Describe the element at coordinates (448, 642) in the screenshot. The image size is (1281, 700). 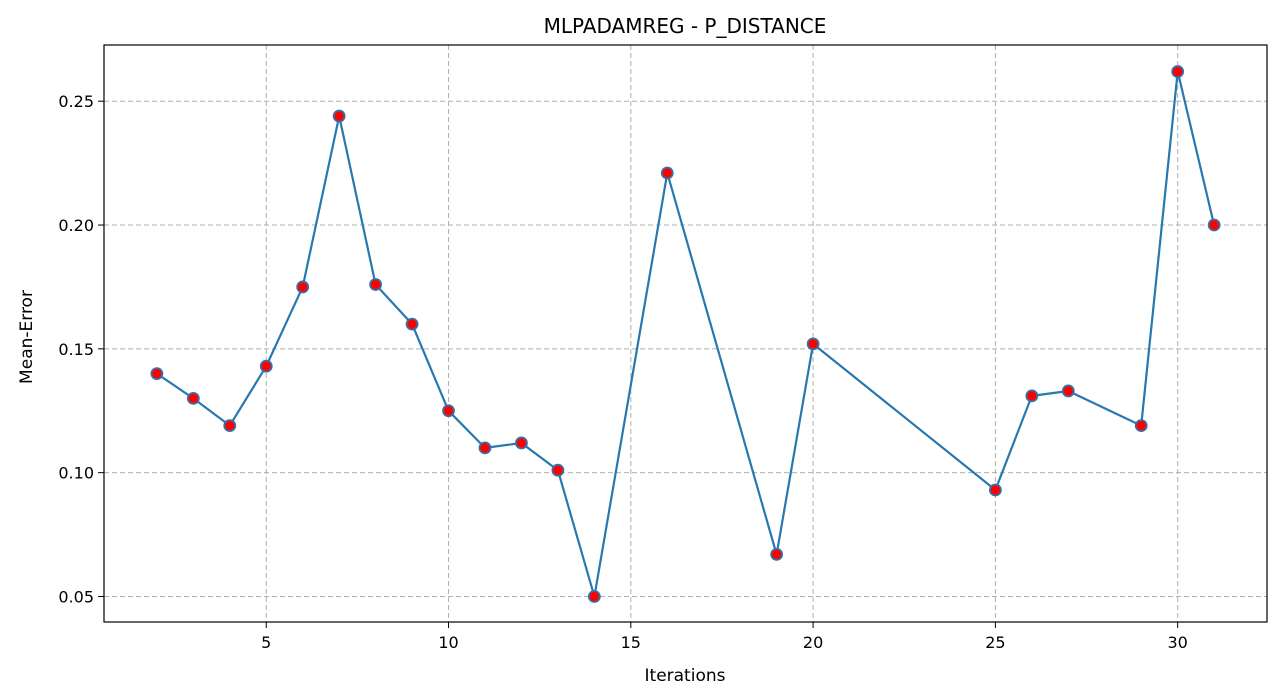
I see `x-tick-label: 10` at that location.